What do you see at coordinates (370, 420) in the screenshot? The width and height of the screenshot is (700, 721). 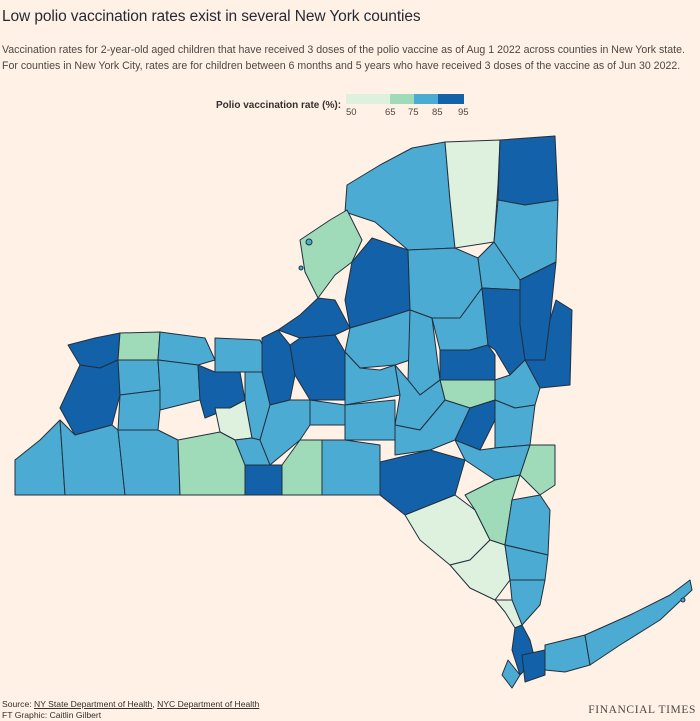 I see `county-chenango` at bounding box center [370, 420].